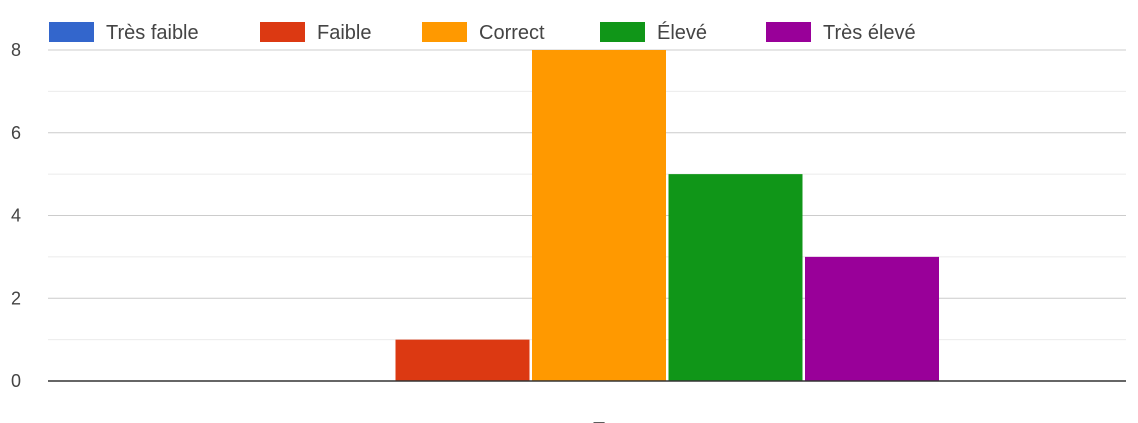 The height and width of the screenshot is (423, 1138). I want to click on legend-label: Très élevé, so click(869, 33).